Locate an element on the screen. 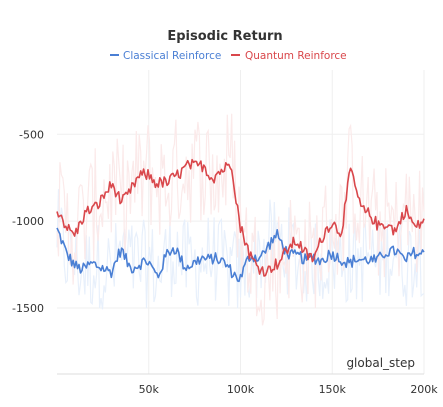 This screenshot has height=407, width=443. series-line-classical is located at coordinates (240, 255).